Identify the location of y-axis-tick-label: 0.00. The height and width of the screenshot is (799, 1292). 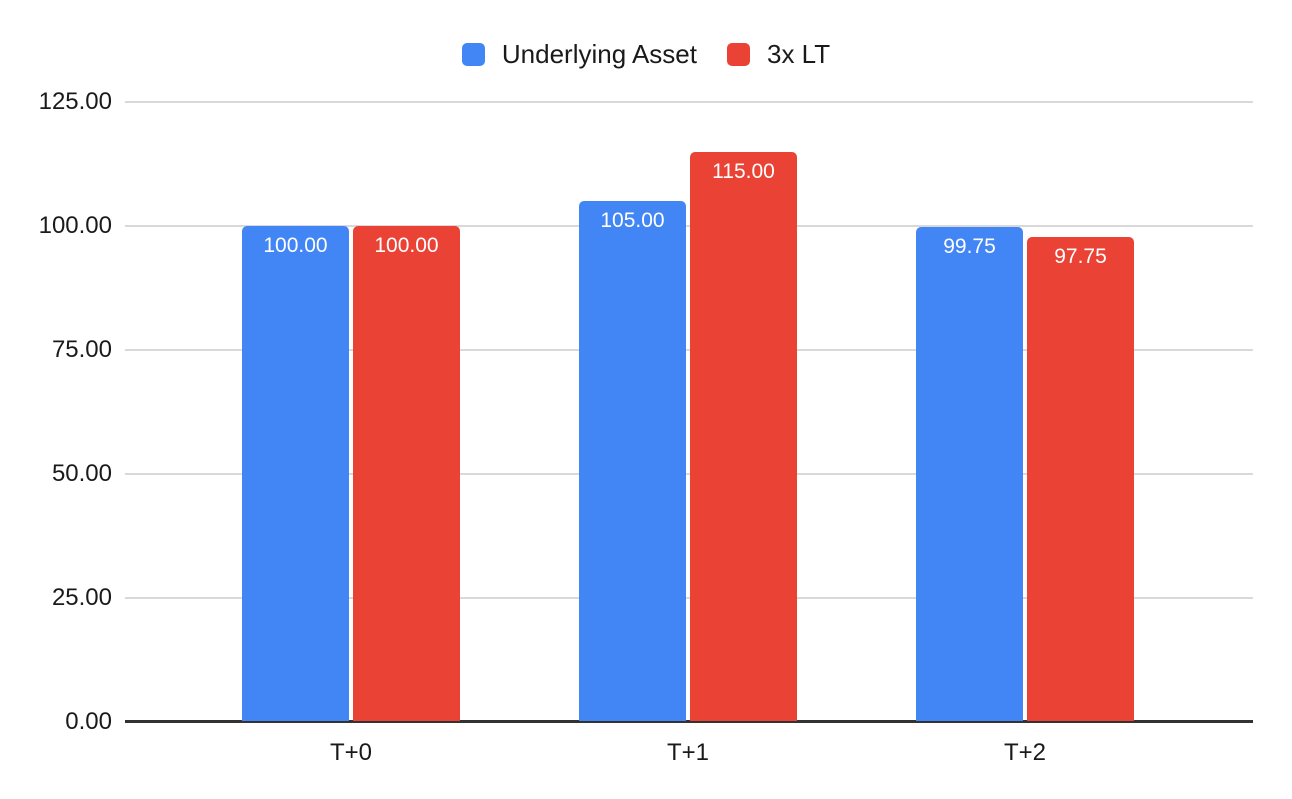
(88, 721).